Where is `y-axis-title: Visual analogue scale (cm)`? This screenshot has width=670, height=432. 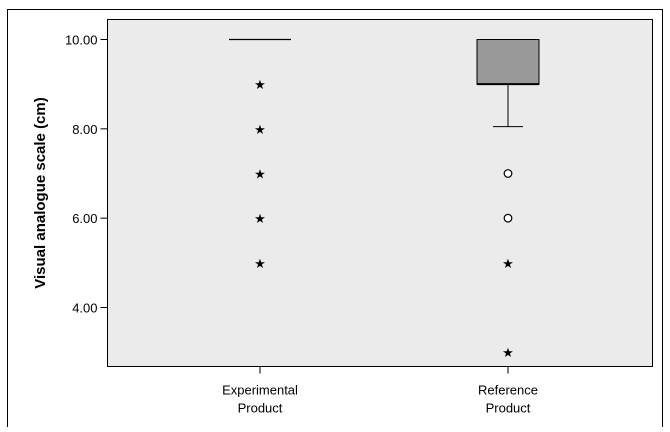 y-axis-title: Visual analogue scale (cm) is located at coordinates (40, 192).